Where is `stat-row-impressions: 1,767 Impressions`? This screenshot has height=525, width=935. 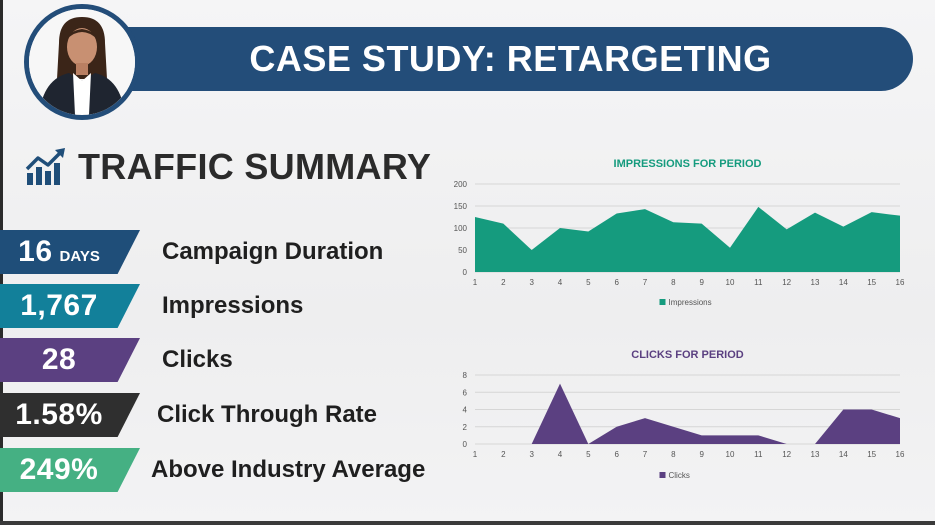 stat-row-impressions: 1,767 Impressions is located at coordinates (230, 306).